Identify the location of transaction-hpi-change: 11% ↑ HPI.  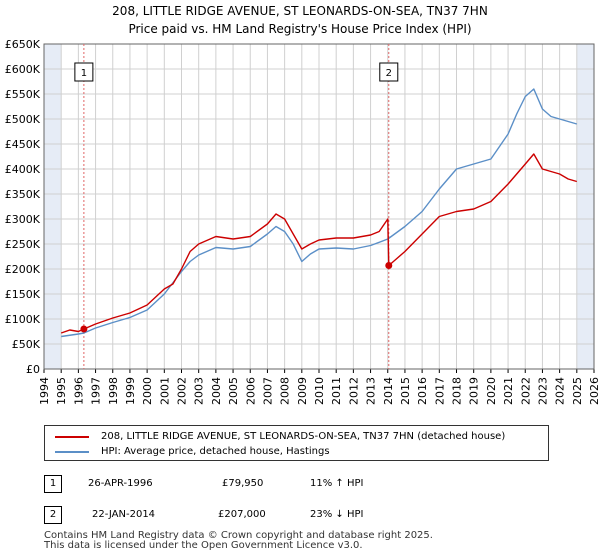
(337, 483).